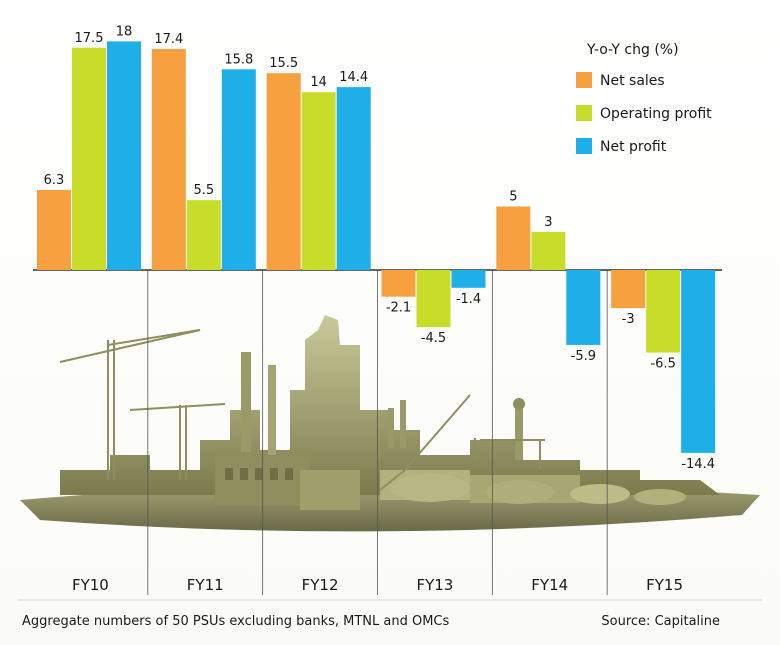 The width and height of the screenshot is (780, 645). I want to click on footer-source: Source: Capitaline, so click(660, 621).